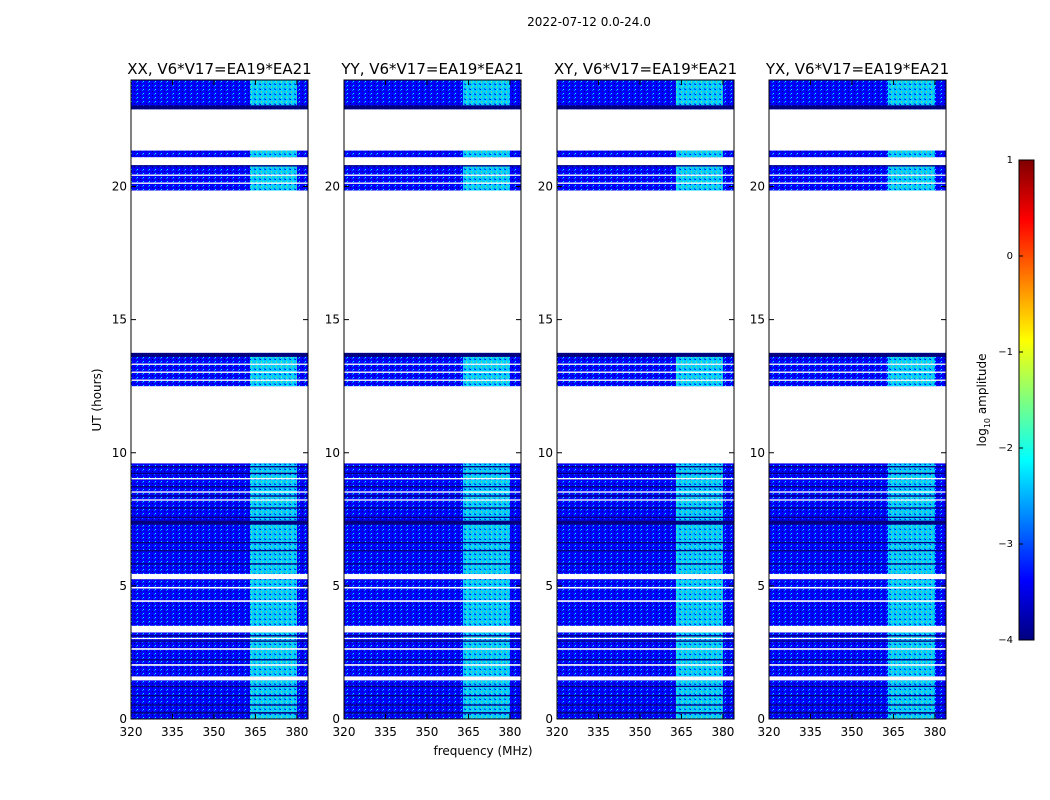  Describe the element at coordinates (172, 732) in the screenshot. I see `x-tick-label: 335` at that location.